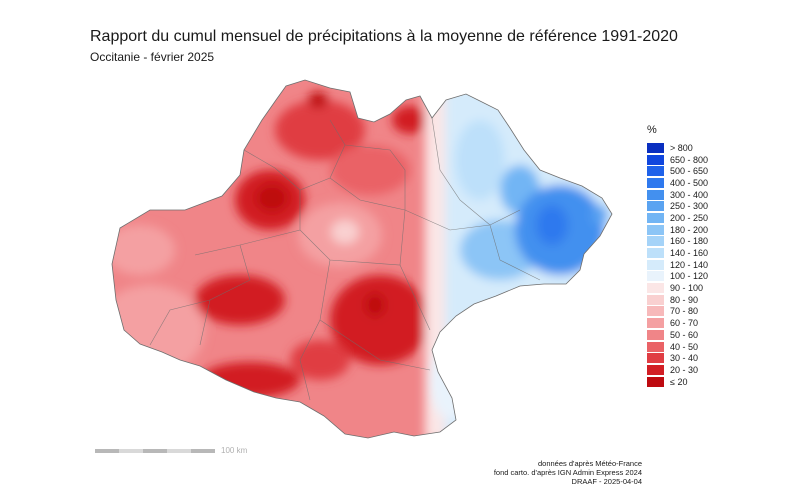  I want to click on legend-entry: 100 - 120, so click(677, 277).